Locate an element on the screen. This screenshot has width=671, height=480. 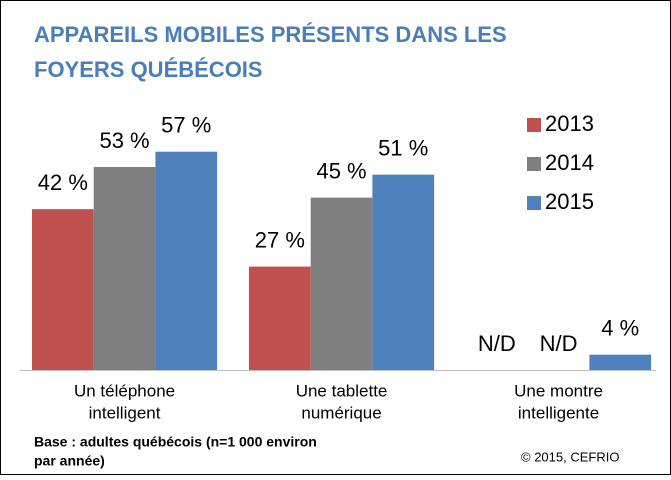
x-tick-label: numérique is located at coordinates (341, 412).